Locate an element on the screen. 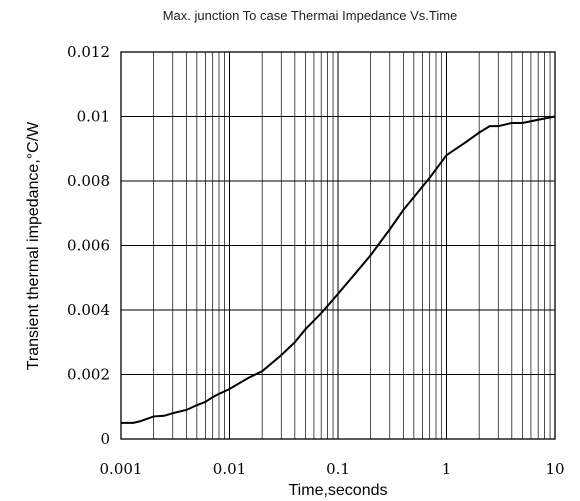 This screenshot has width=580, height=501. y-tick-label: 0.002 is located at coordinates (88, 375).